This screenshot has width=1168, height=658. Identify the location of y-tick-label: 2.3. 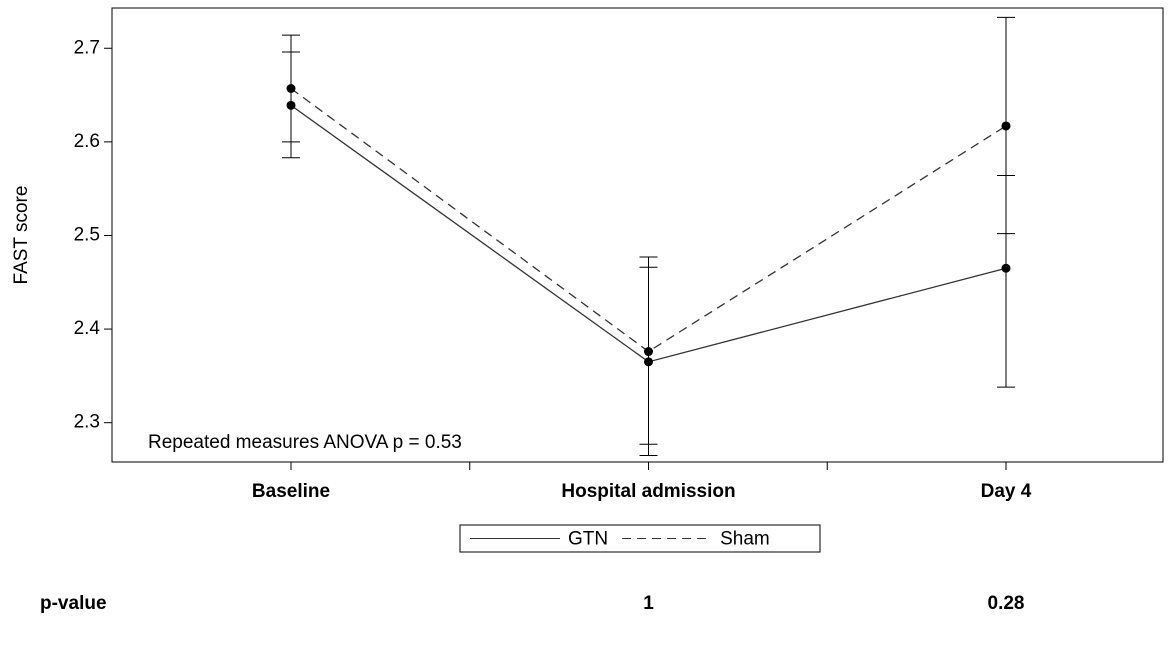
(87, 422).